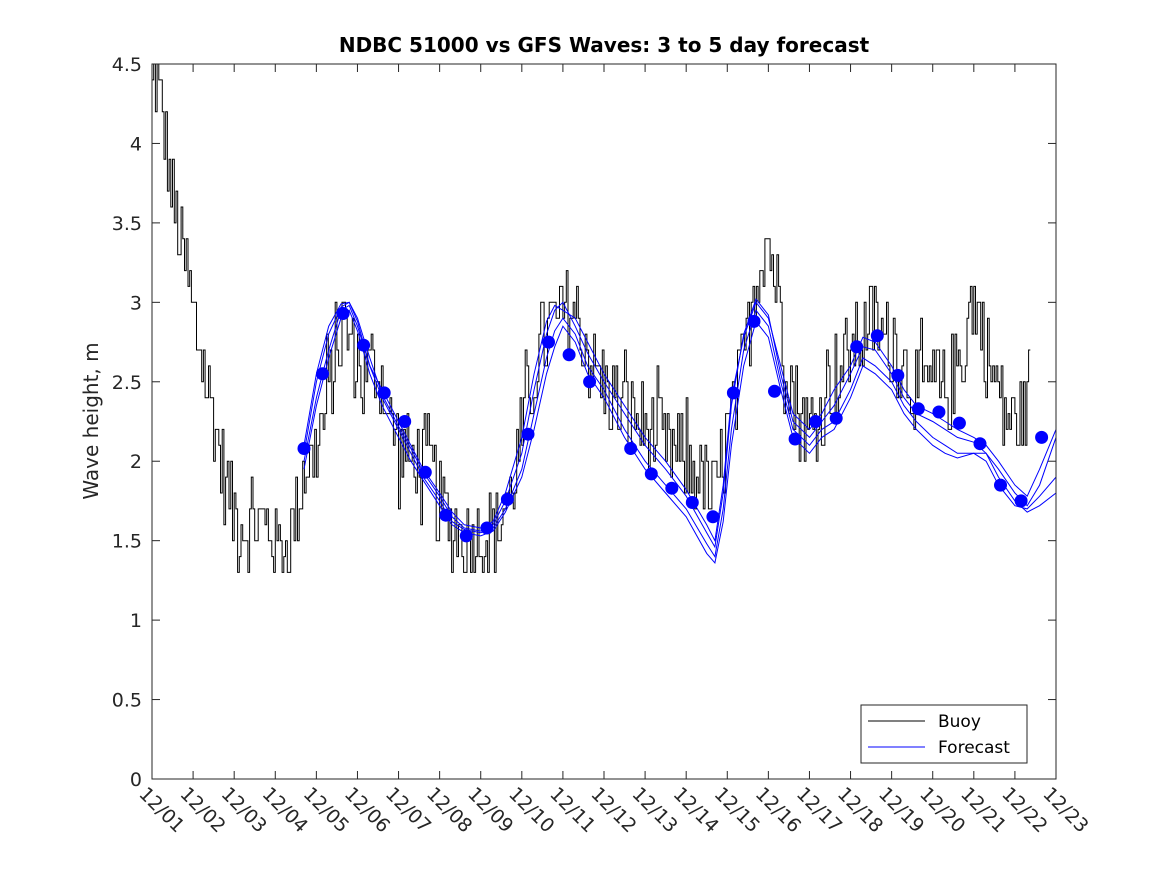  What do you see at coordinates (136, 303) in the screenshot?
I see `y-tick-label-6: 3` at bounding box center [136, 303].